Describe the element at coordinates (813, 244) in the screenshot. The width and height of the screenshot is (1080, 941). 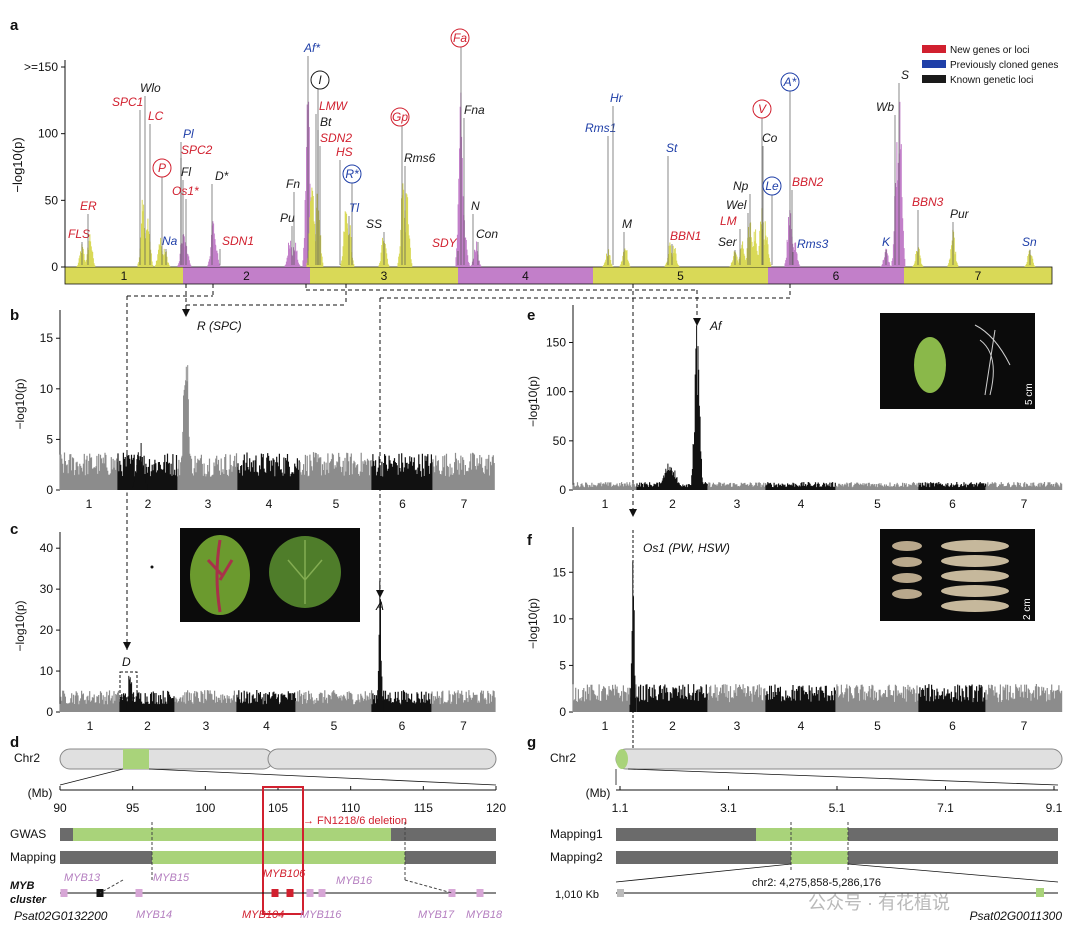
I see `locus-label: Rms3` at that location.